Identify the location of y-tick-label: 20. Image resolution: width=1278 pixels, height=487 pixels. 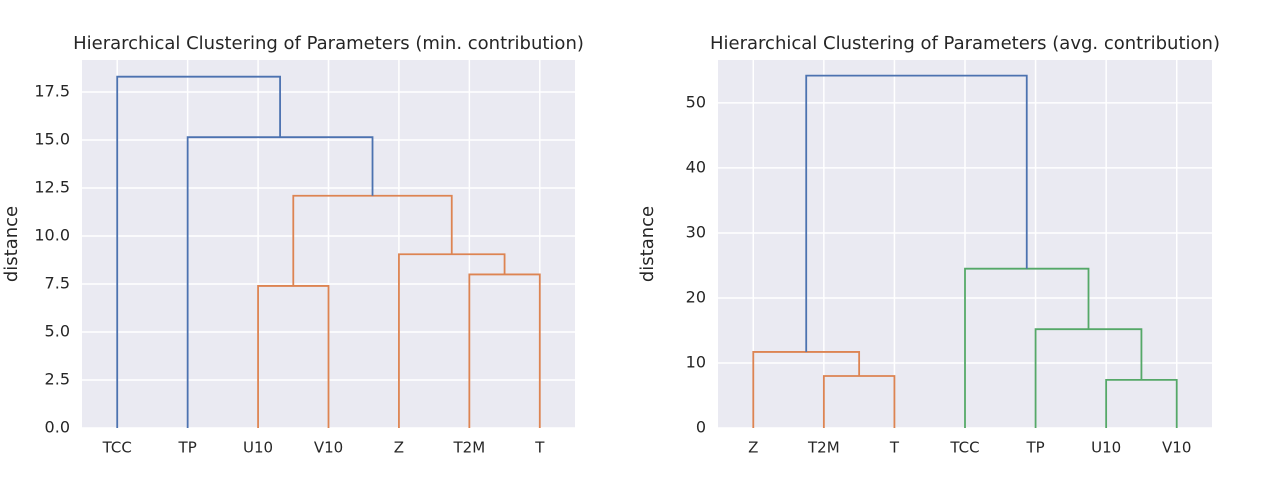
(696, 296).